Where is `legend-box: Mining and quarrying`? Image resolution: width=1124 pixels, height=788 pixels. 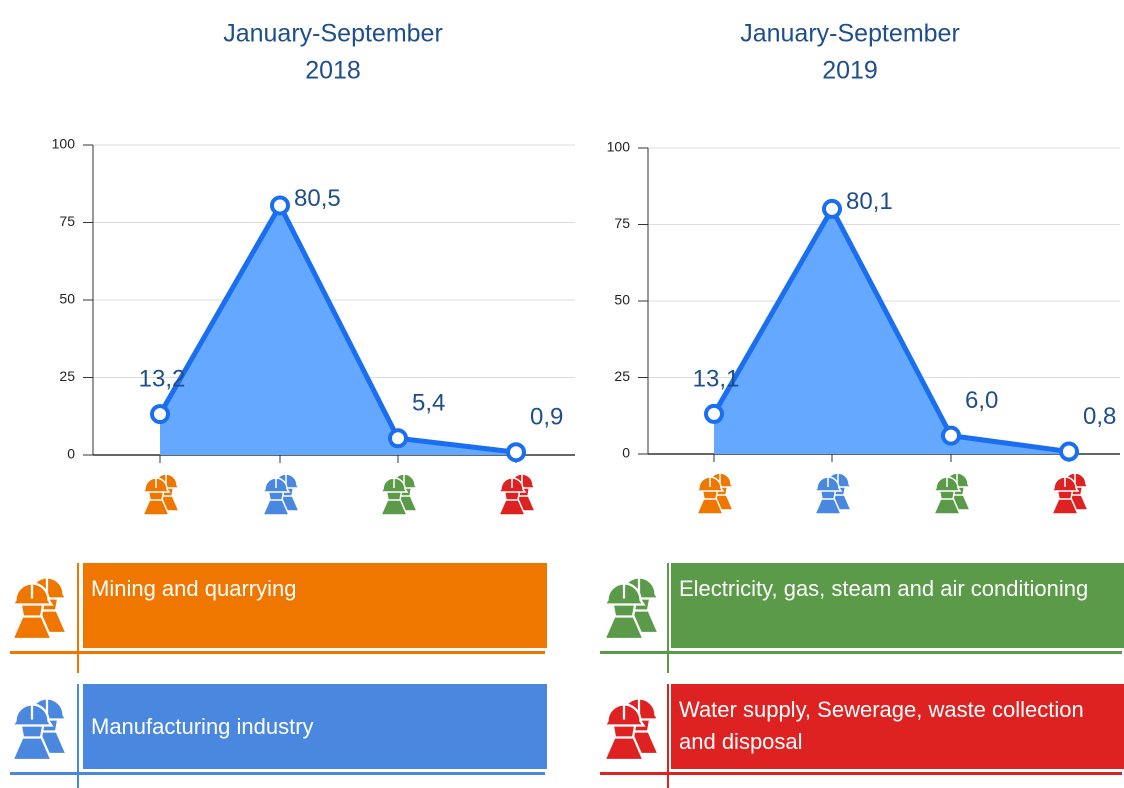
legend-box: Mining and quarrying is located at coordinates (315, 605).